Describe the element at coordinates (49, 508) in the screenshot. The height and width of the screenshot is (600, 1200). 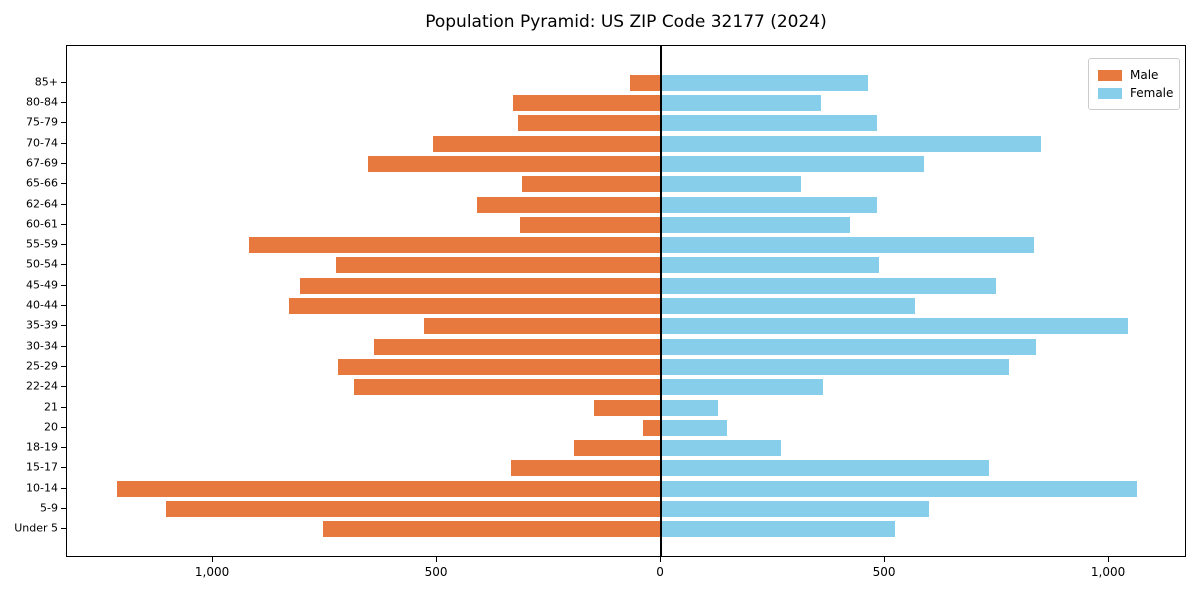
I see `y-tick-label-5-9: 5-9` at that location.